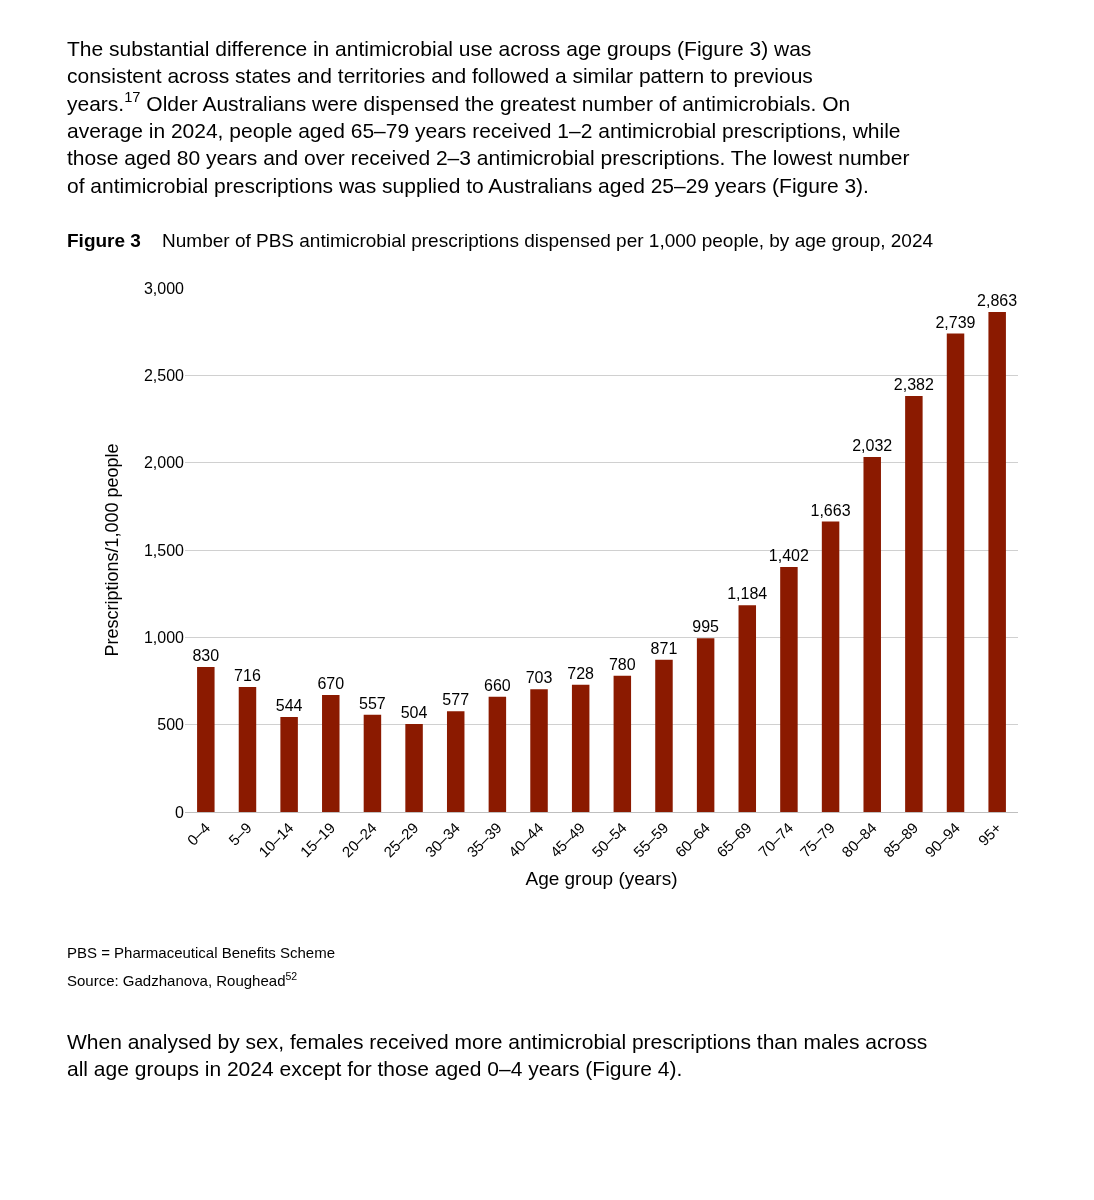  What do you see at coordinates (372, 703) in the screenshot?
I see `data-label: 557` at bounding box center [372, 703].